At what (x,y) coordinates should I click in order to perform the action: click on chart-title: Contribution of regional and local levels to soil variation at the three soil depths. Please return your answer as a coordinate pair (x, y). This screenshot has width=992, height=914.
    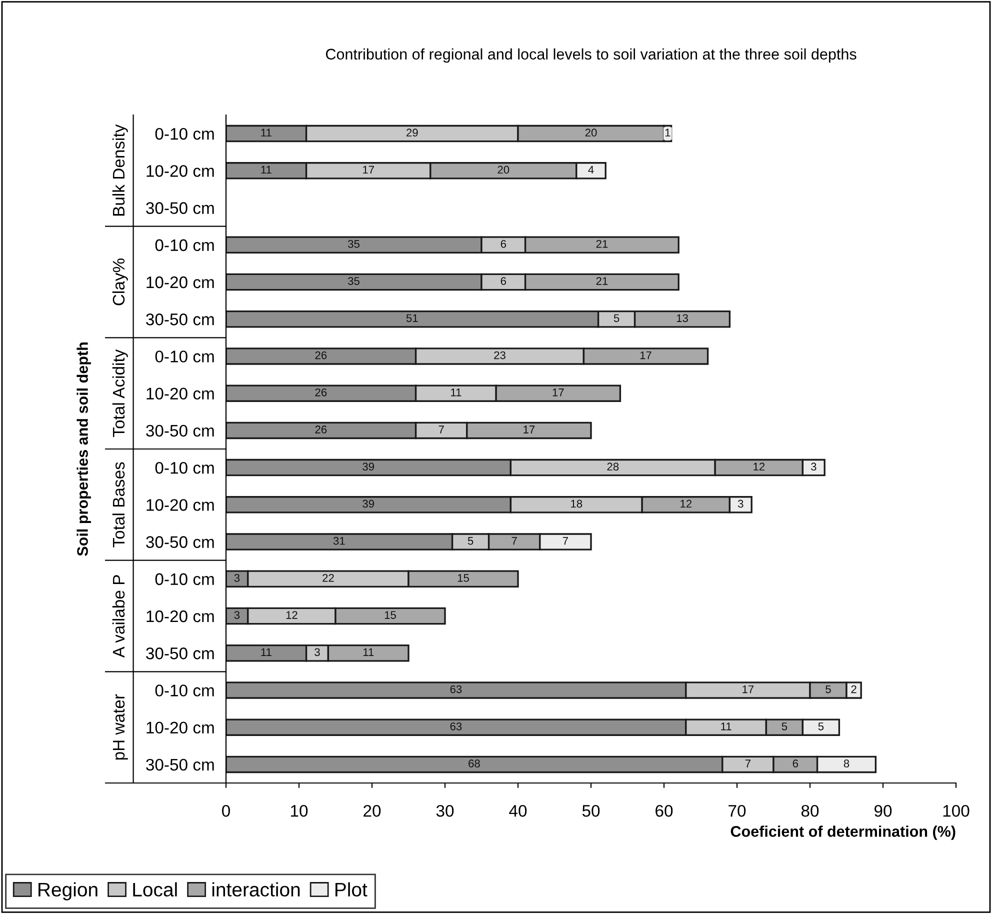
    Looking at the image, I should click on (591, 55).